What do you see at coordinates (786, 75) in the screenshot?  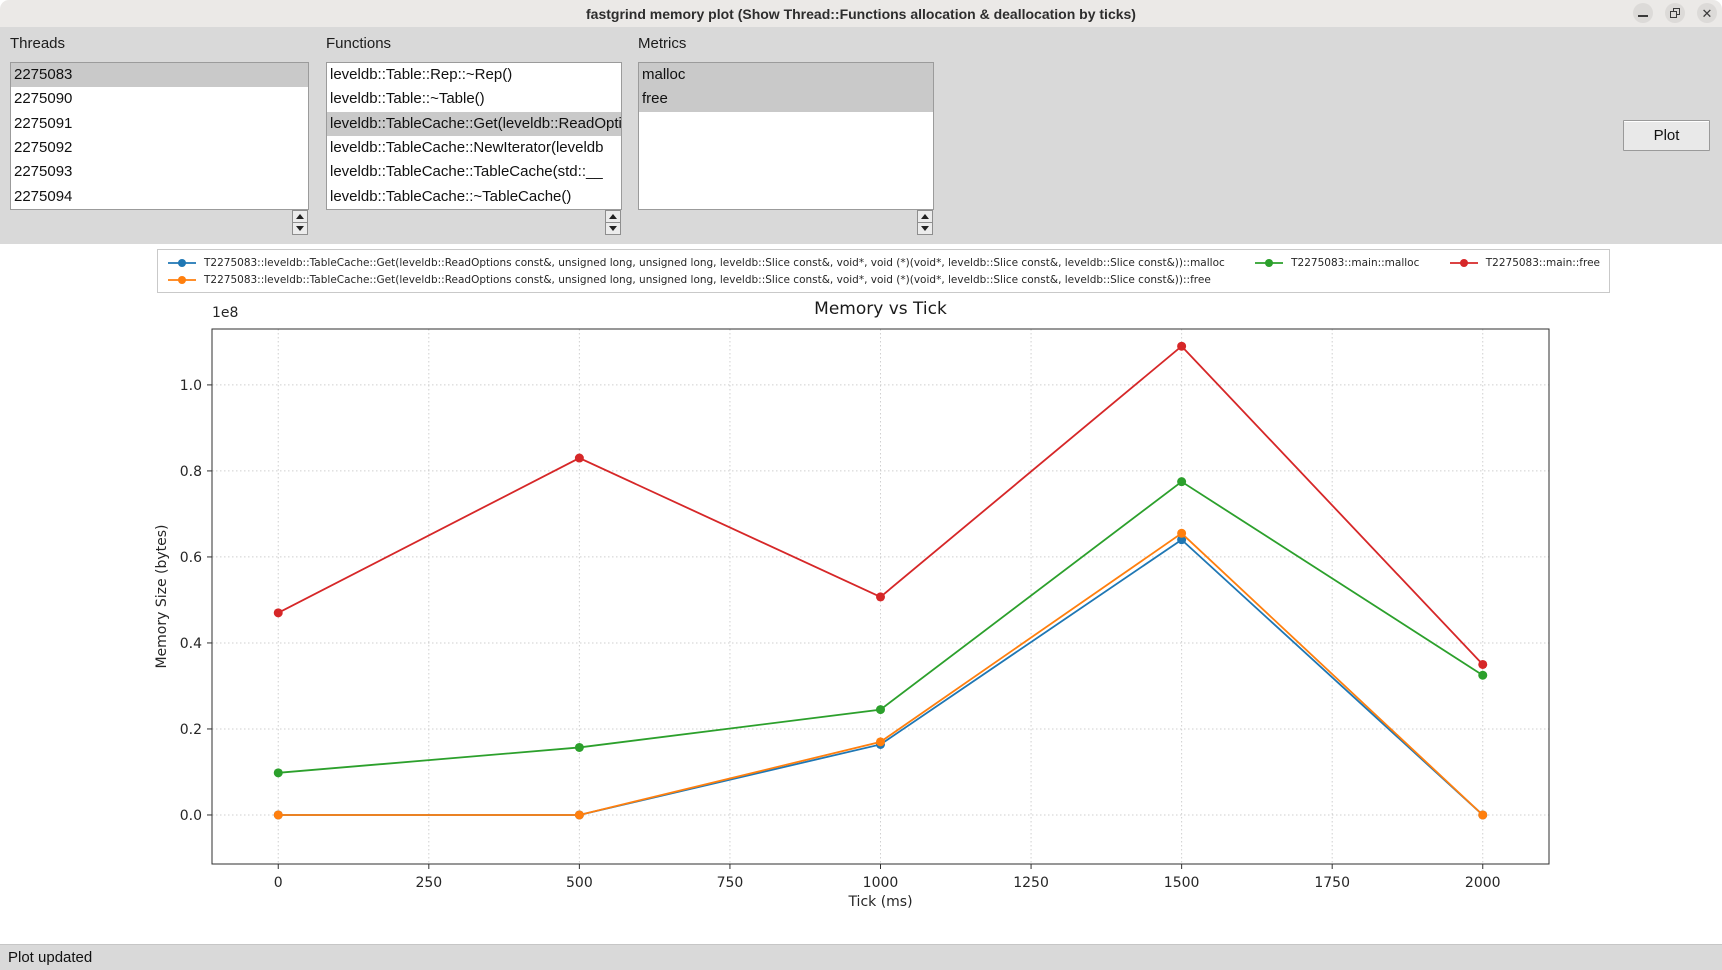 I see `metrics-list-item: malloc` at bounding box center [786, 75].